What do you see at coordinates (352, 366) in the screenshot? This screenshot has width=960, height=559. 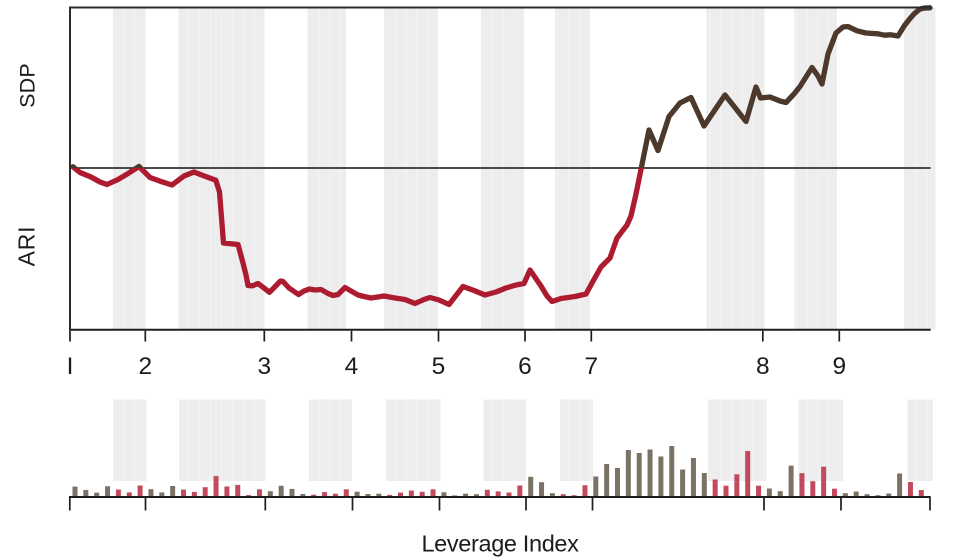 I see `svg-text: 4` at bounding box center [352, 366].